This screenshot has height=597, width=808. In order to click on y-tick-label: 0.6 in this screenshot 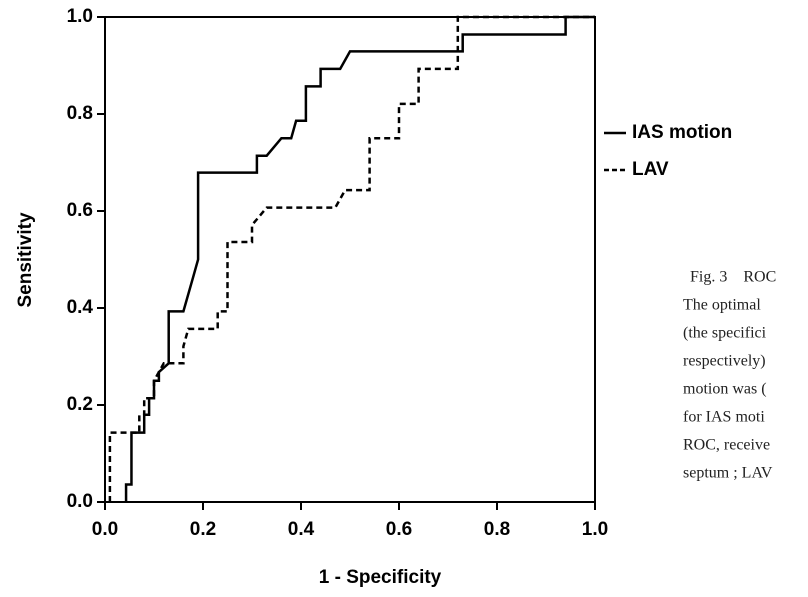, I will do `click(80, 210)`.